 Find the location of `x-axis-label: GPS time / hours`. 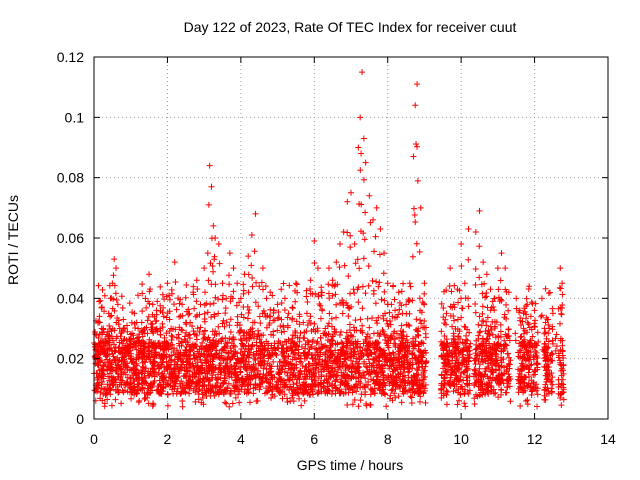

x-axis-label: GPS time / hours is located at coordinates (350, 465).